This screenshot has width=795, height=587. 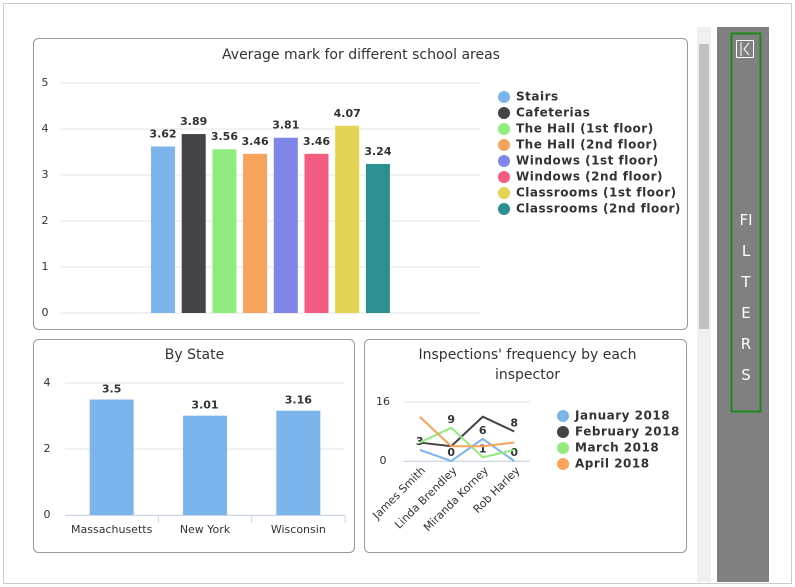 I want to click on collapse-icon, so click(x=745, y=49).